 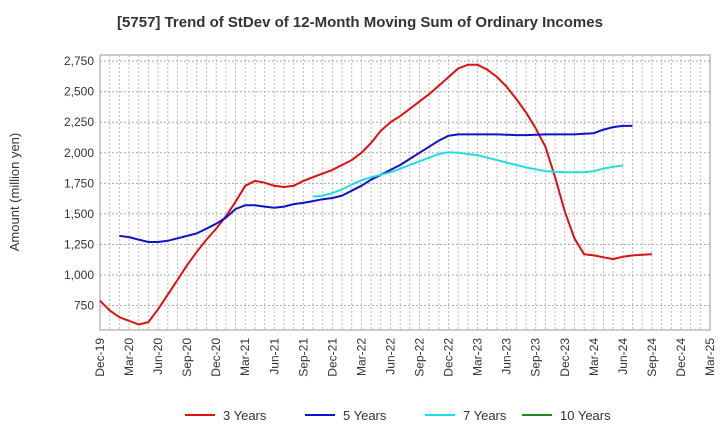 I want to click on x-tick-label: Dec-23, so click(x=565, y=357).